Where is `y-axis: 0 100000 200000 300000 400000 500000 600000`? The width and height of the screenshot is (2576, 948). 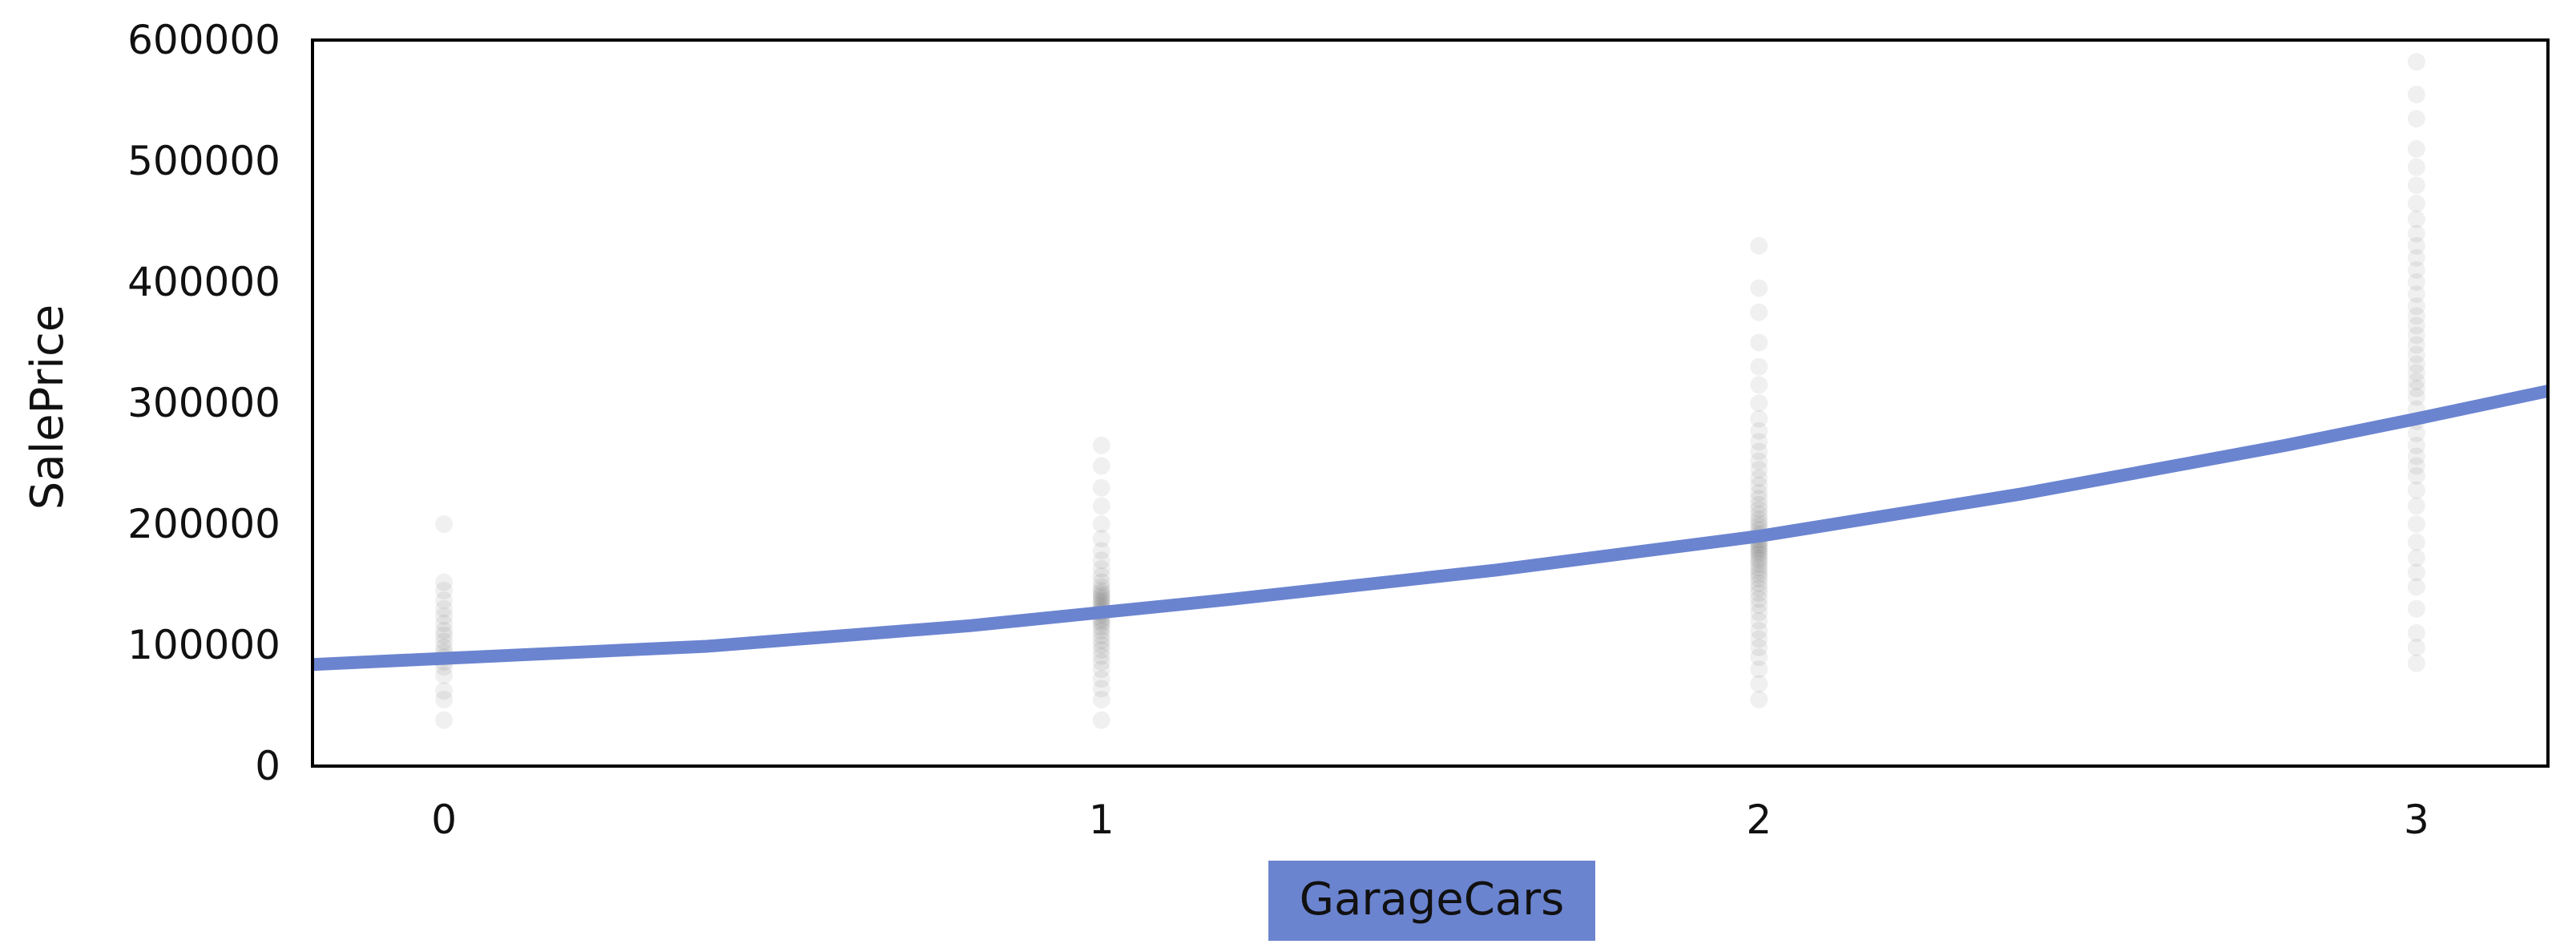
y-axis: 0 100000 200000 300000 400000 500000 600000 is located at coordinates (203, 403).